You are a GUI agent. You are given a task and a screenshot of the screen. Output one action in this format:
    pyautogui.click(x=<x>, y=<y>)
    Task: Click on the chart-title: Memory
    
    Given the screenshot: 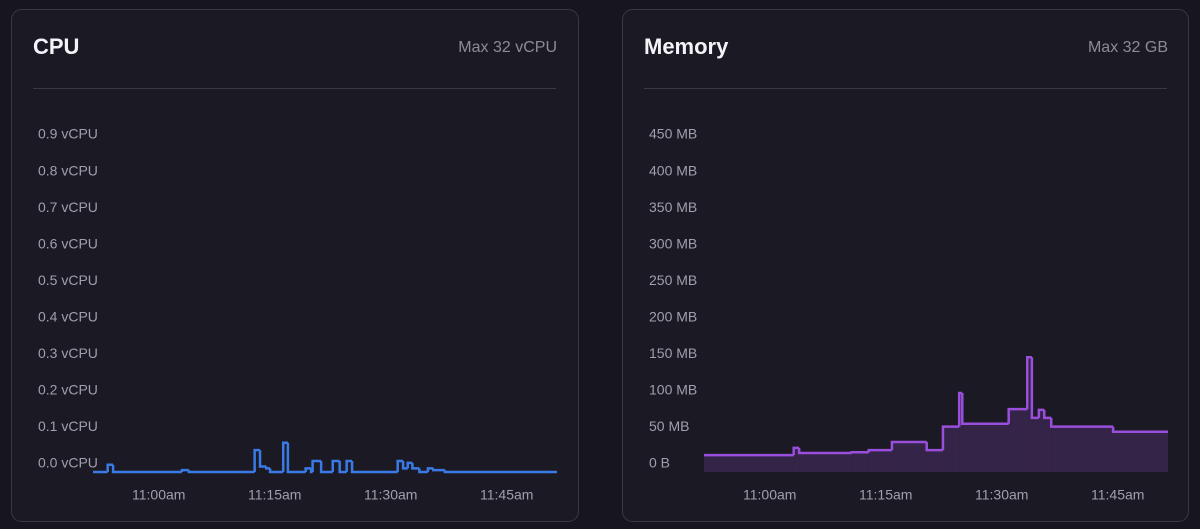 What is the action you would take?
    pyautogui.click(x=686, y=46)
    